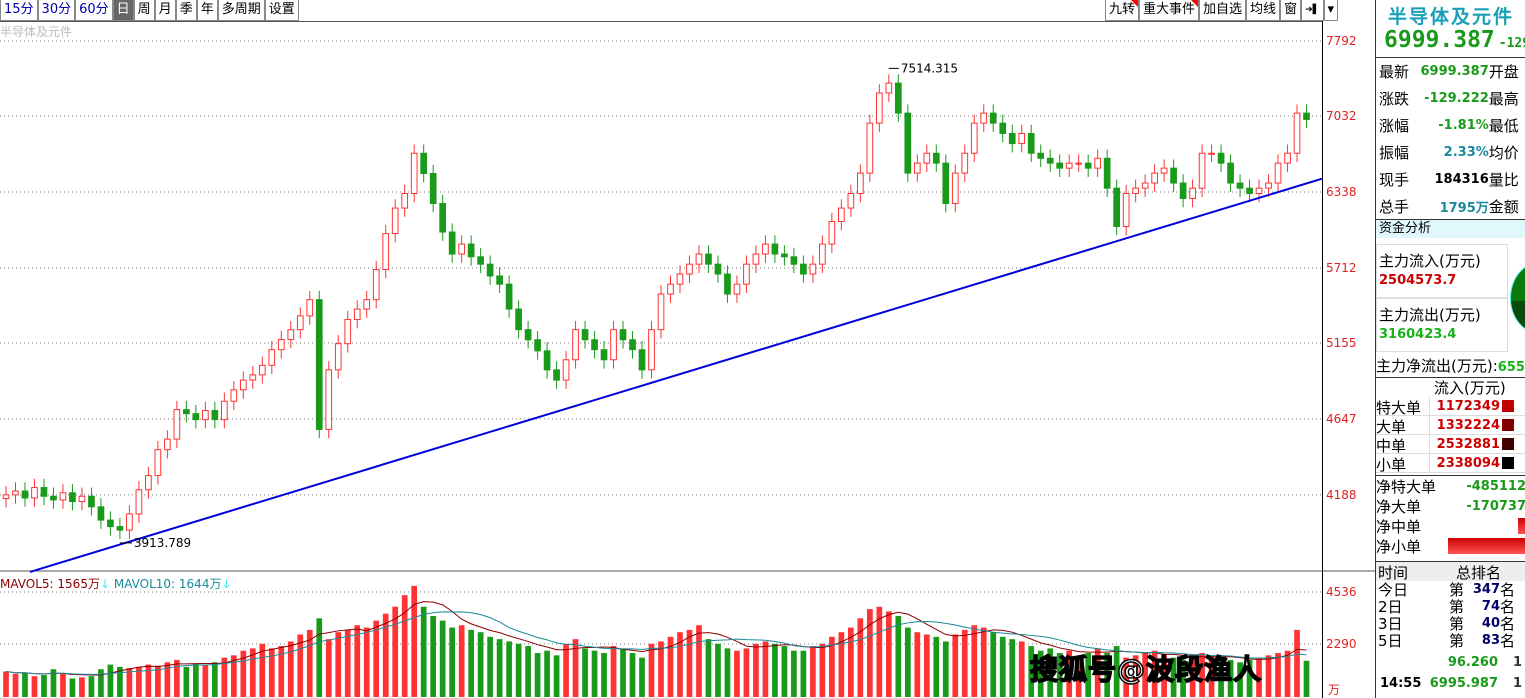  I want to click on period-tab: 多周期, so click(241, 10).